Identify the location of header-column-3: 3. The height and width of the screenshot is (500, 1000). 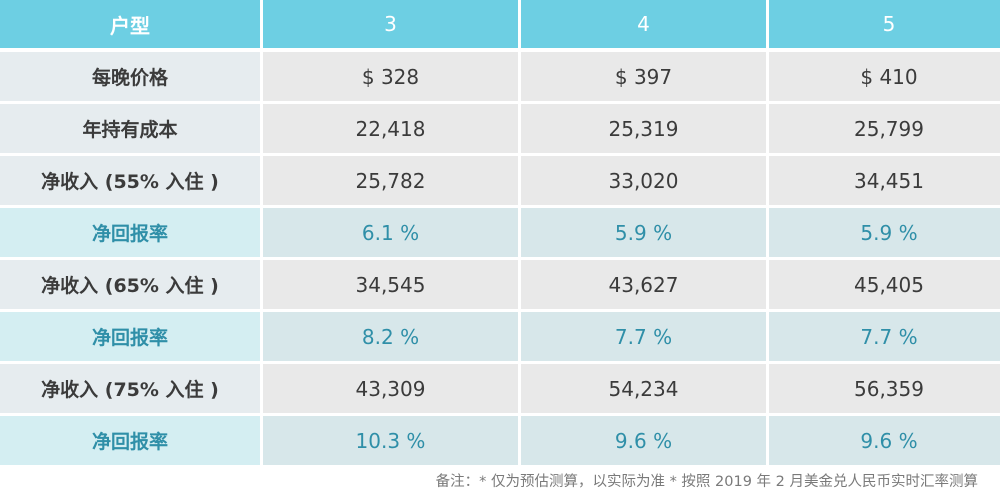
(390, 26).